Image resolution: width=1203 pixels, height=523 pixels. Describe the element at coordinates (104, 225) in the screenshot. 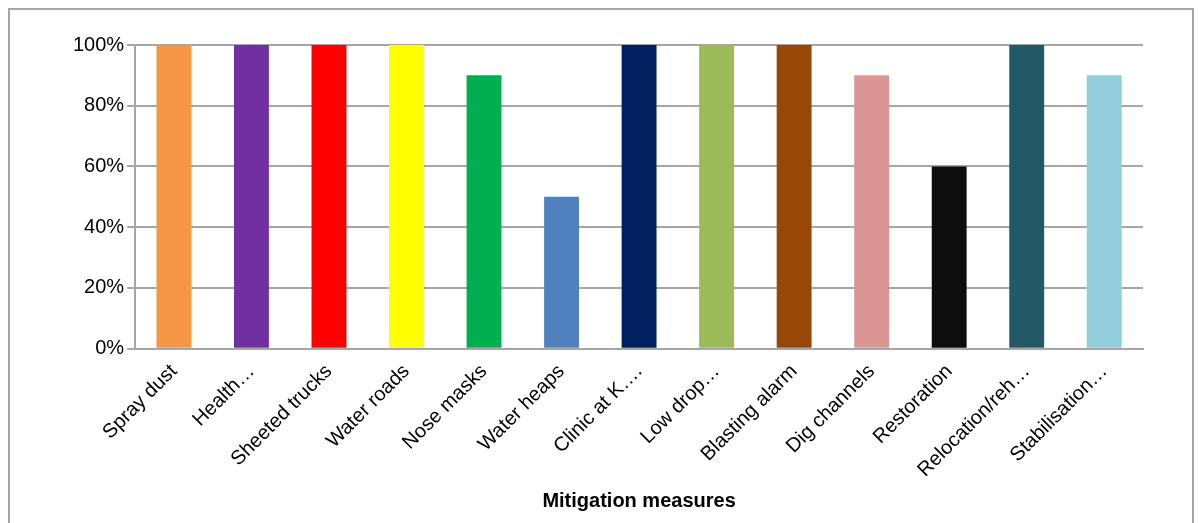

I see `y-tick-label: 40%` at that location.